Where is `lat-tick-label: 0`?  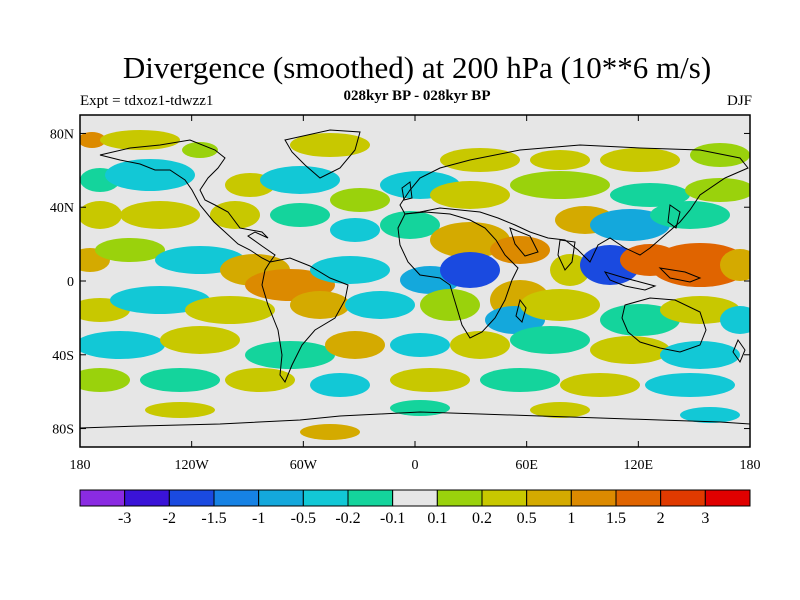 lat-tick-label: 0 is located at coordinates (70, 282).